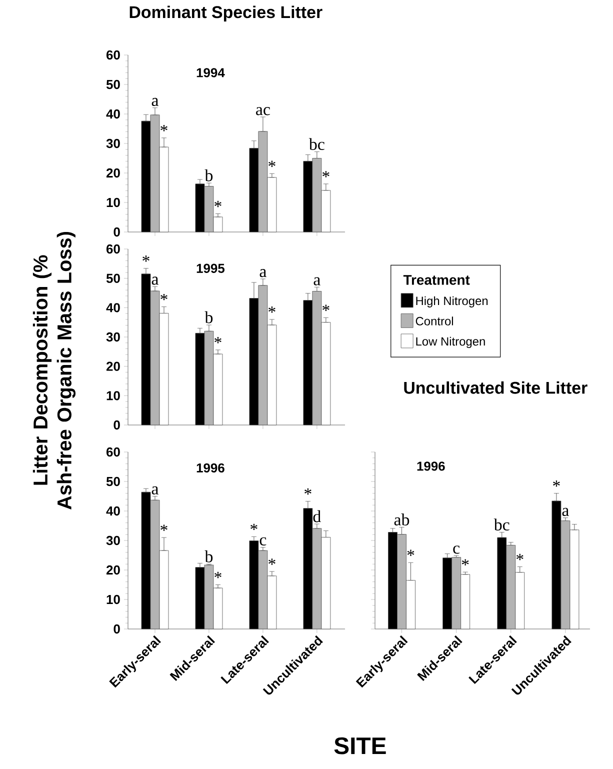  What do you see at coordinates (360, 745) in the screenshot?
I see `x-axis-title: SITE` at bounding box center [360, 745].